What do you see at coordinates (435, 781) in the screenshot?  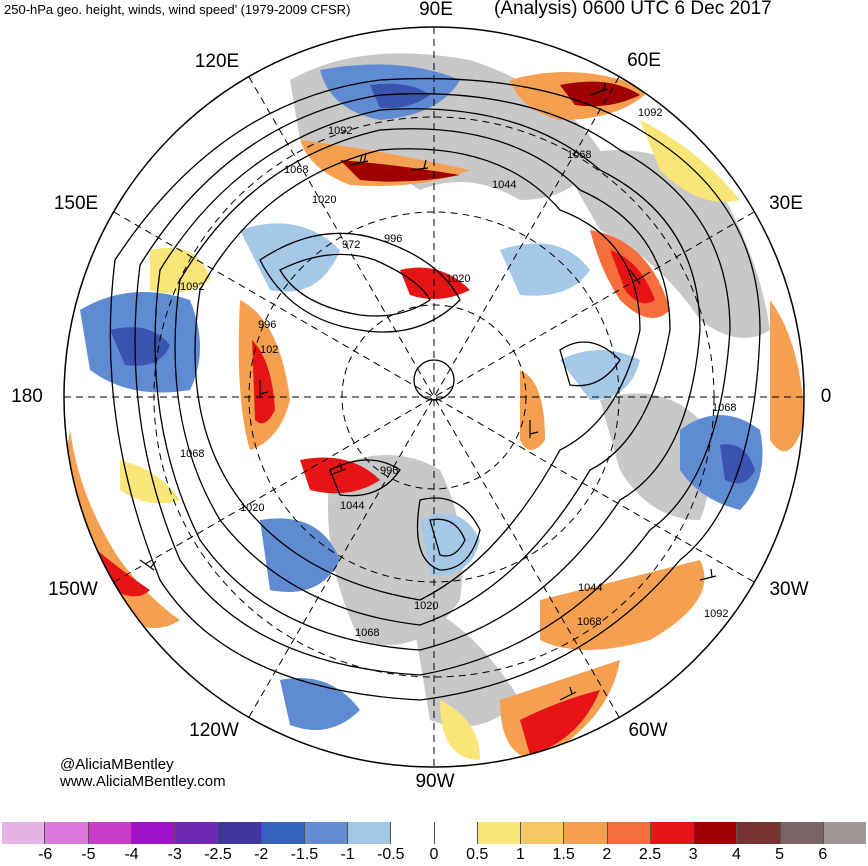 I see `lon-label-90w: 90W` at bounding box center [435, 781].